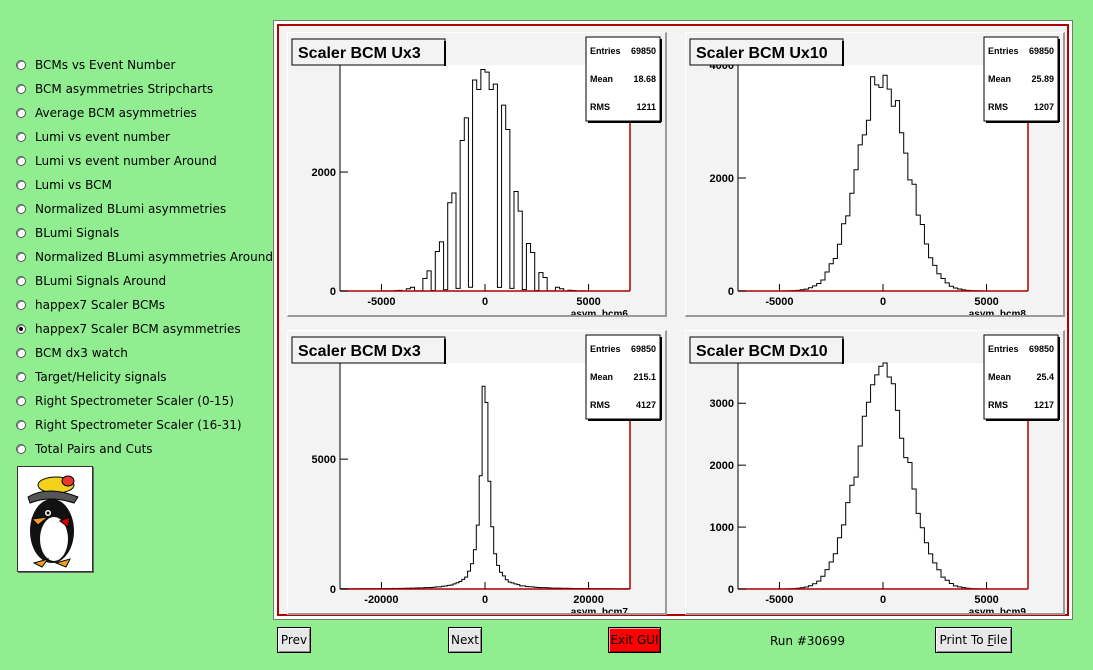 Image resolution: width=1093 pixels, height=670 pixels. What do you see at coordinates (634, 640) in the screenshot?
I see `exit-gui-button: Exit GUI` at bounding box center [634, 640].